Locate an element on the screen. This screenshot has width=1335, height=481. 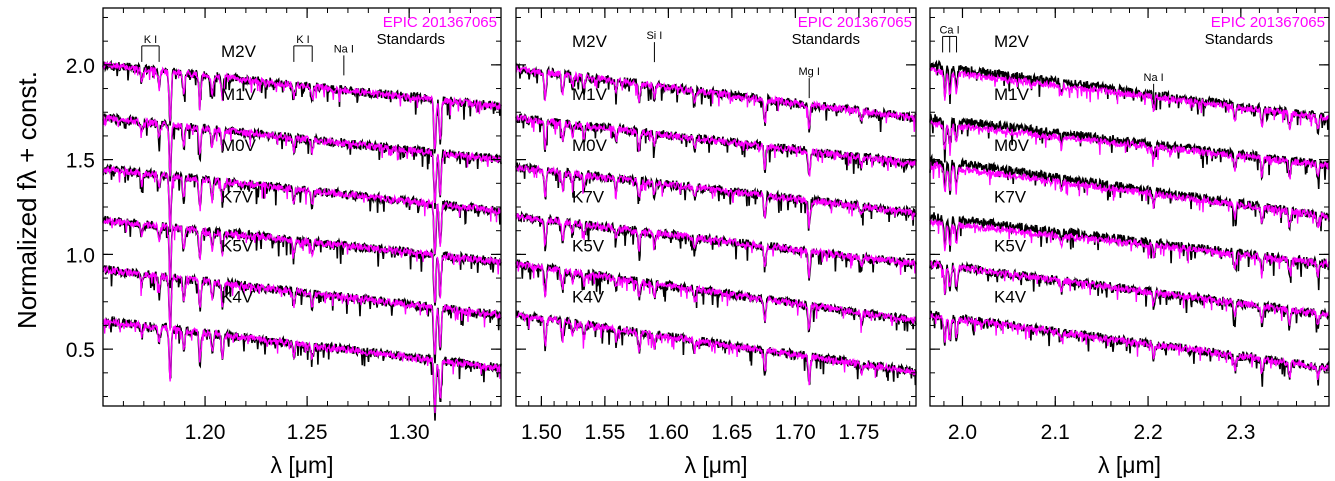
x-tick-label: 1.50 is located at coordinates (541, 432).